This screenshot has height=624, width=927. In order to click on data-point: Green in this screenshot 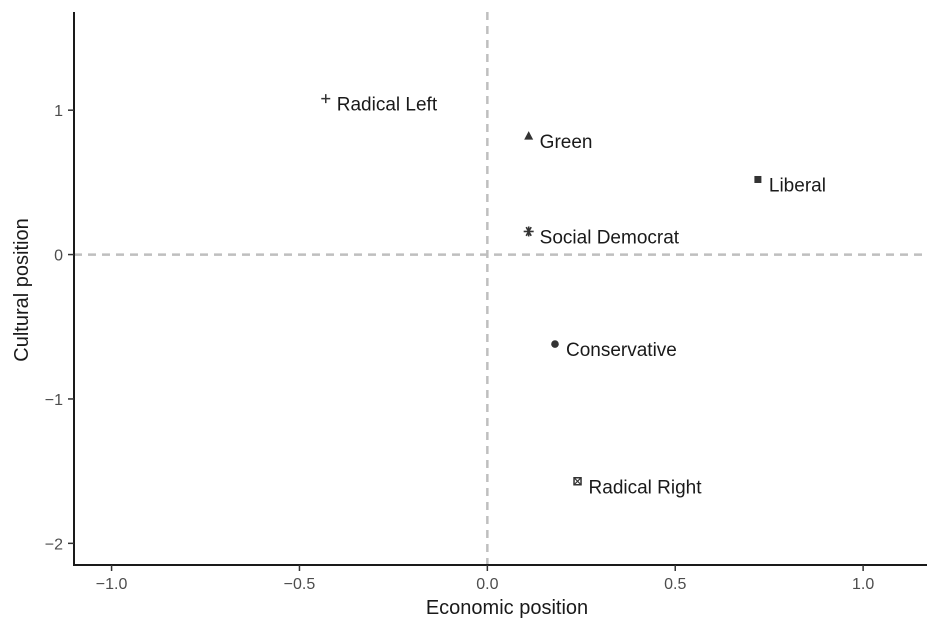, I will do `click(558, 142)`.